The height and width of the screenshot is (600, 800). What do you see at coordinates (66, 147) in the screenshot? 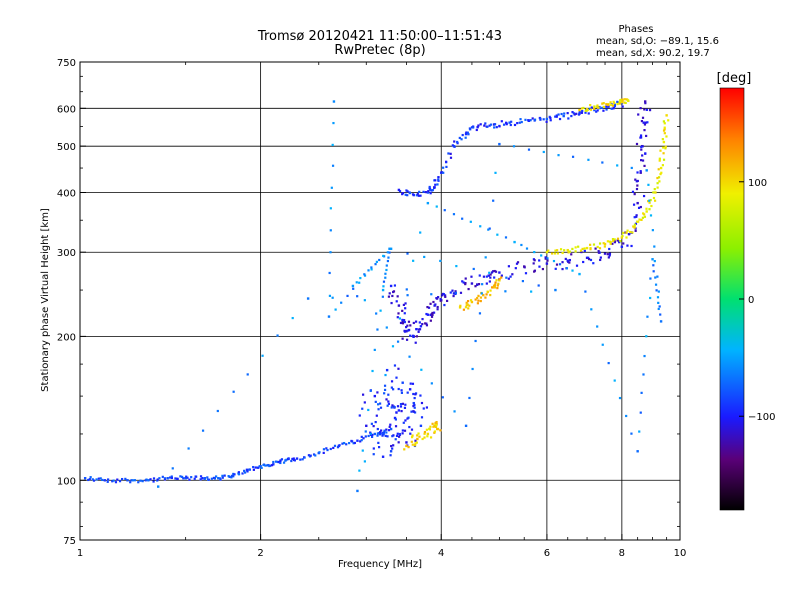
I see `y-tick-label: 500` at bounding box center [66, 147].